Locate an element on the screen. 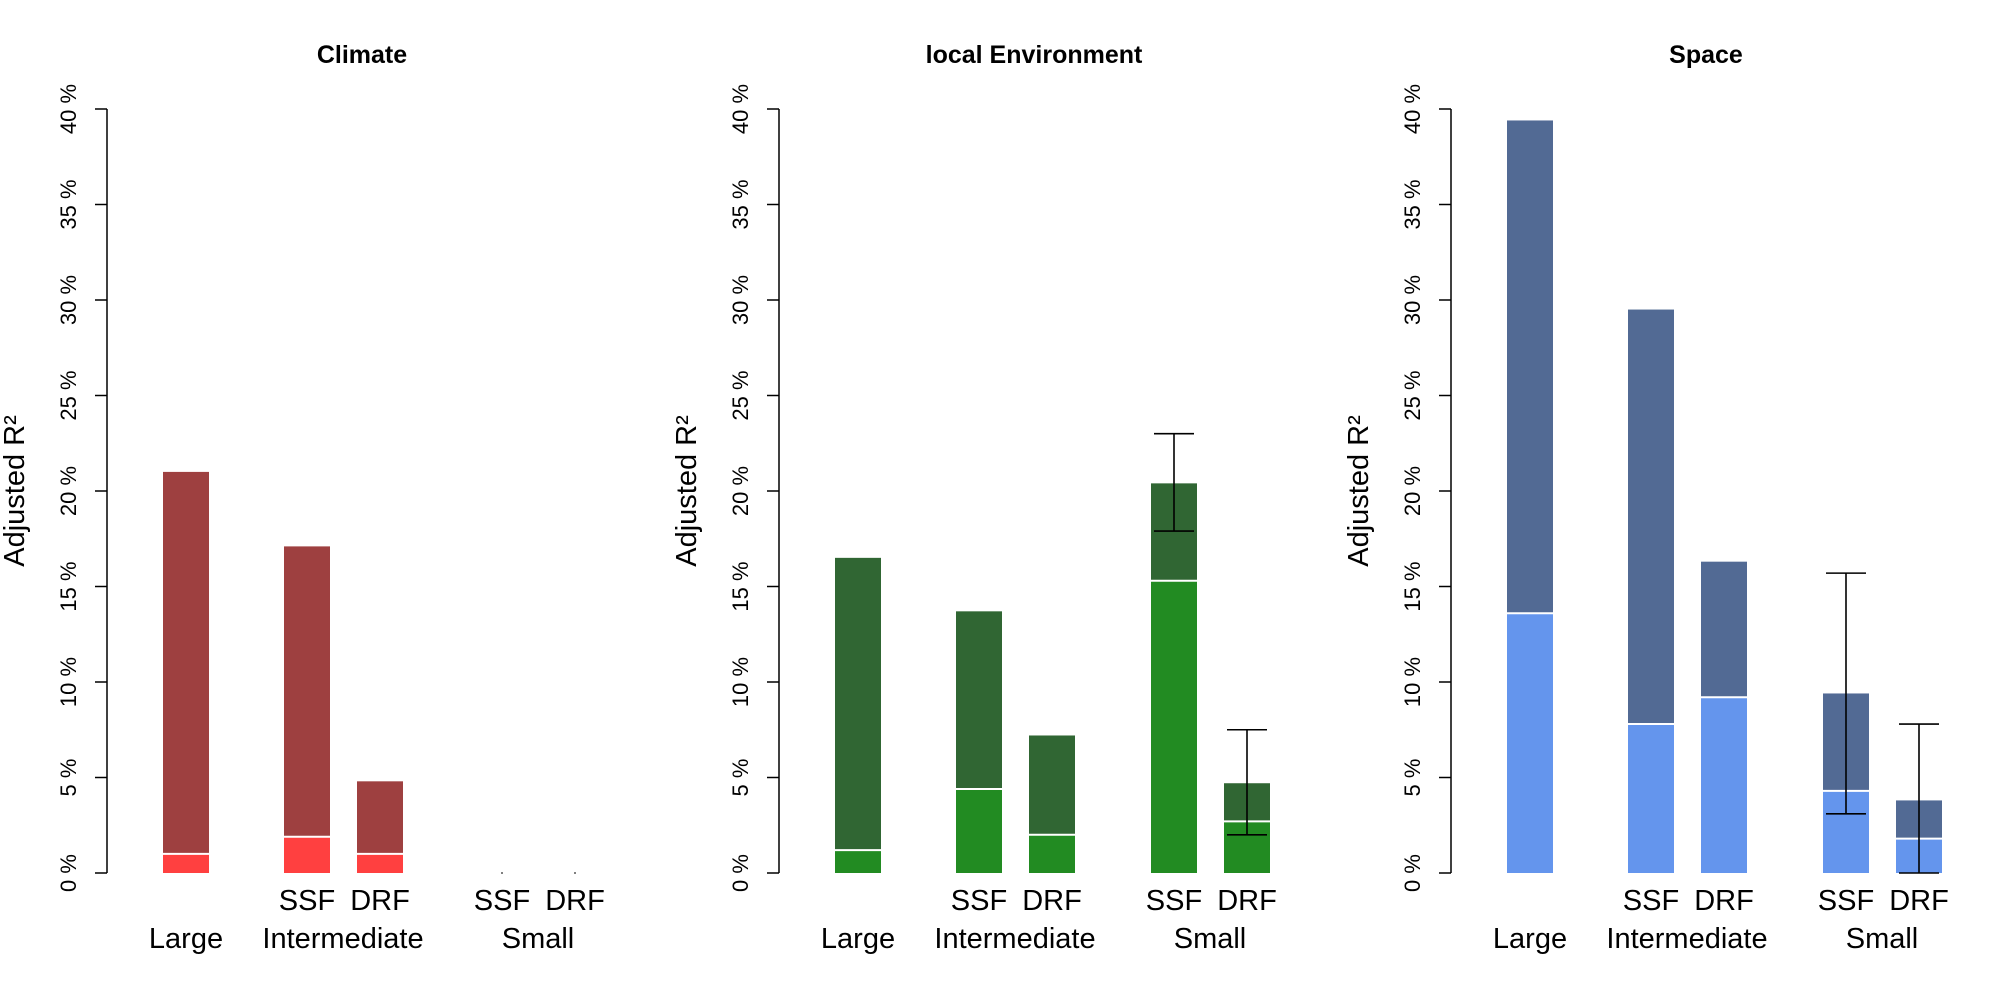  panel-title: Climate is located at coordinates (362, 55).